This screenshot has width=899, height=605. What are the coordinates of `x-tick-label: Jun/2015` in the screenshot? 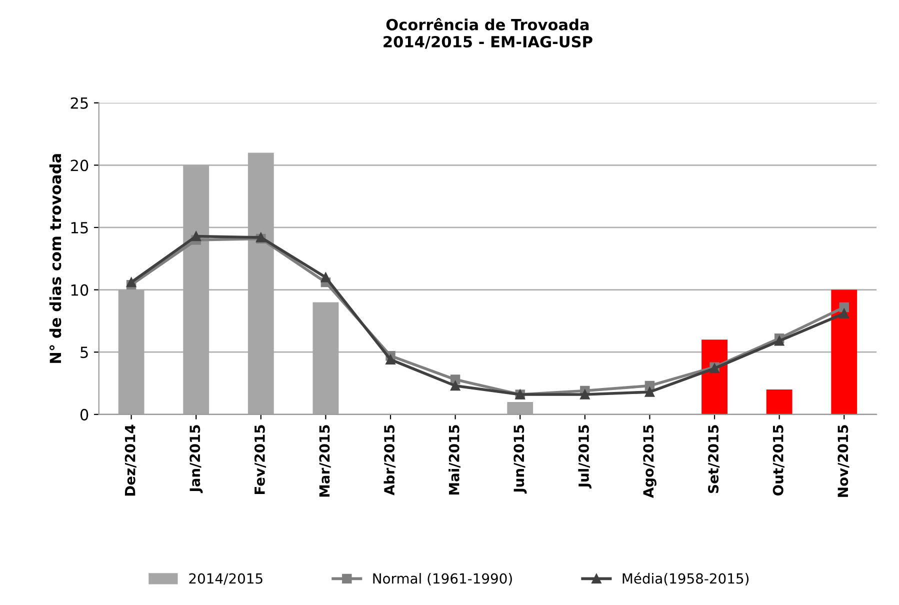 It's located at (520, 459).